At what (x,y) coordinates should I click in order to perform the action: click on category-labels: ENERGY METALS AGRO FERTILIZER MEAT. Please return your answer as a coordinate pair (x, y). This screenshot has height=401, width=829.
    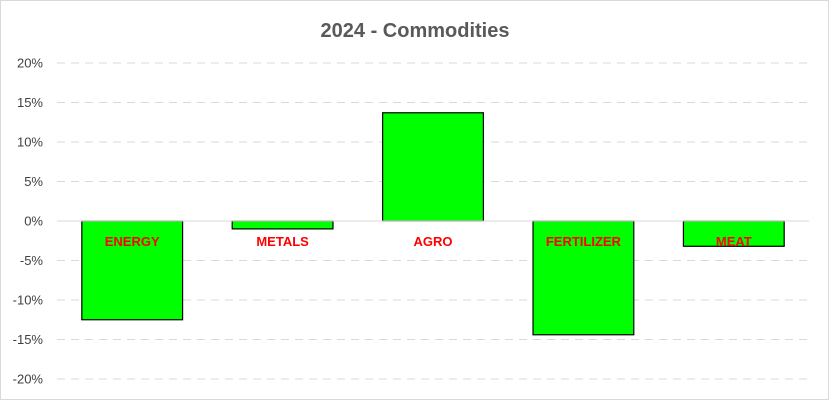
    Looking at the image, I should click on (428, 241).